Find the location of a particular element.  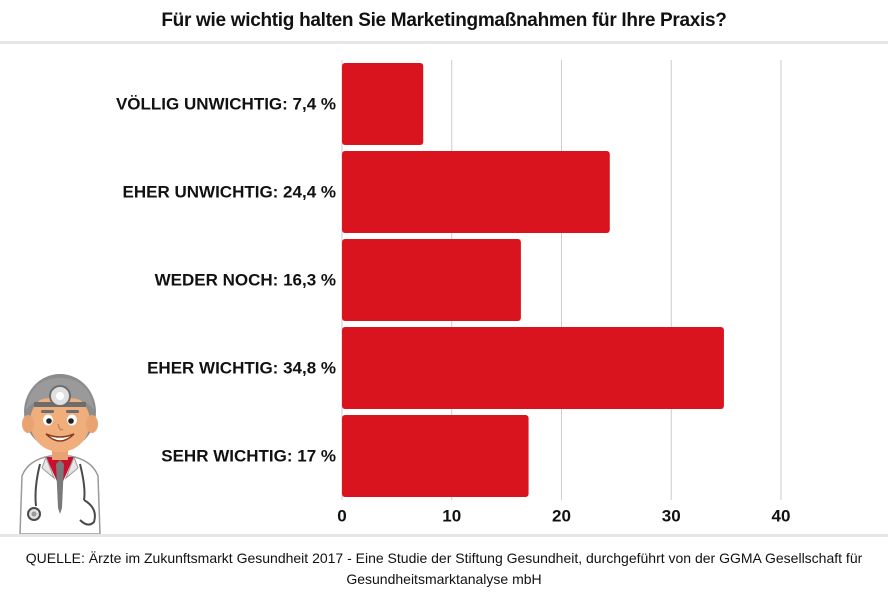

category-label-3: WEDER NOCH: 16,3 % is located at coordinates (245, 280).